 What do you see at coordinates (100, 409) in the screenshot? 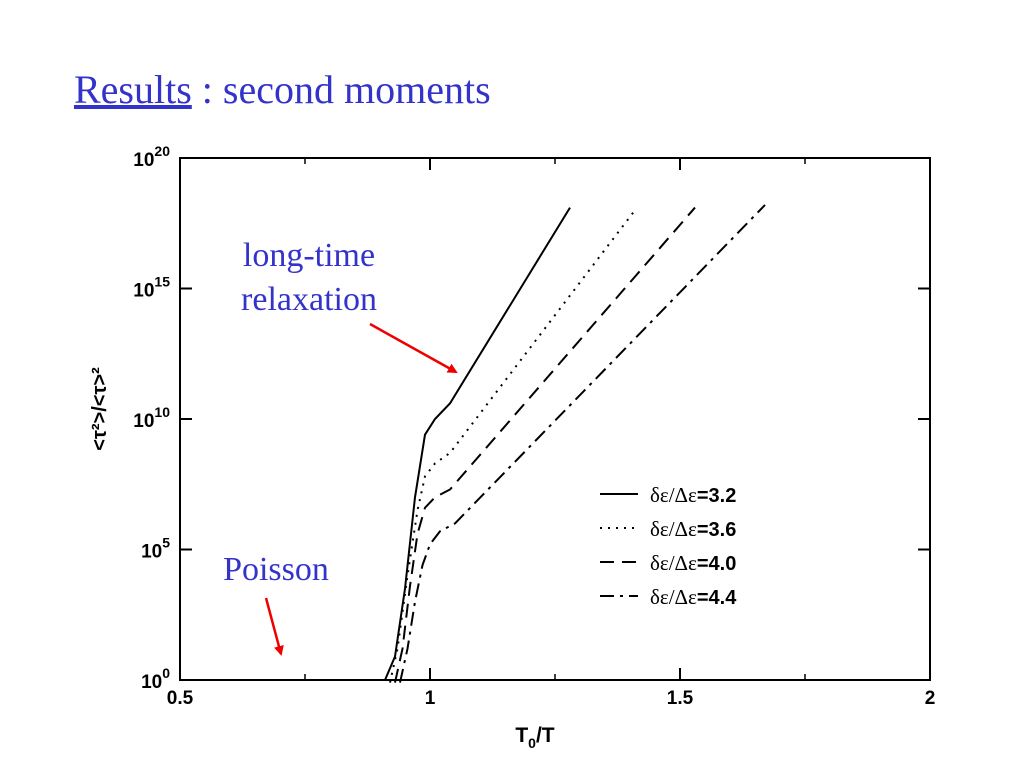
I see `y-axis-label: <τ²>/<τ>²` at bounding box center [100, 409].